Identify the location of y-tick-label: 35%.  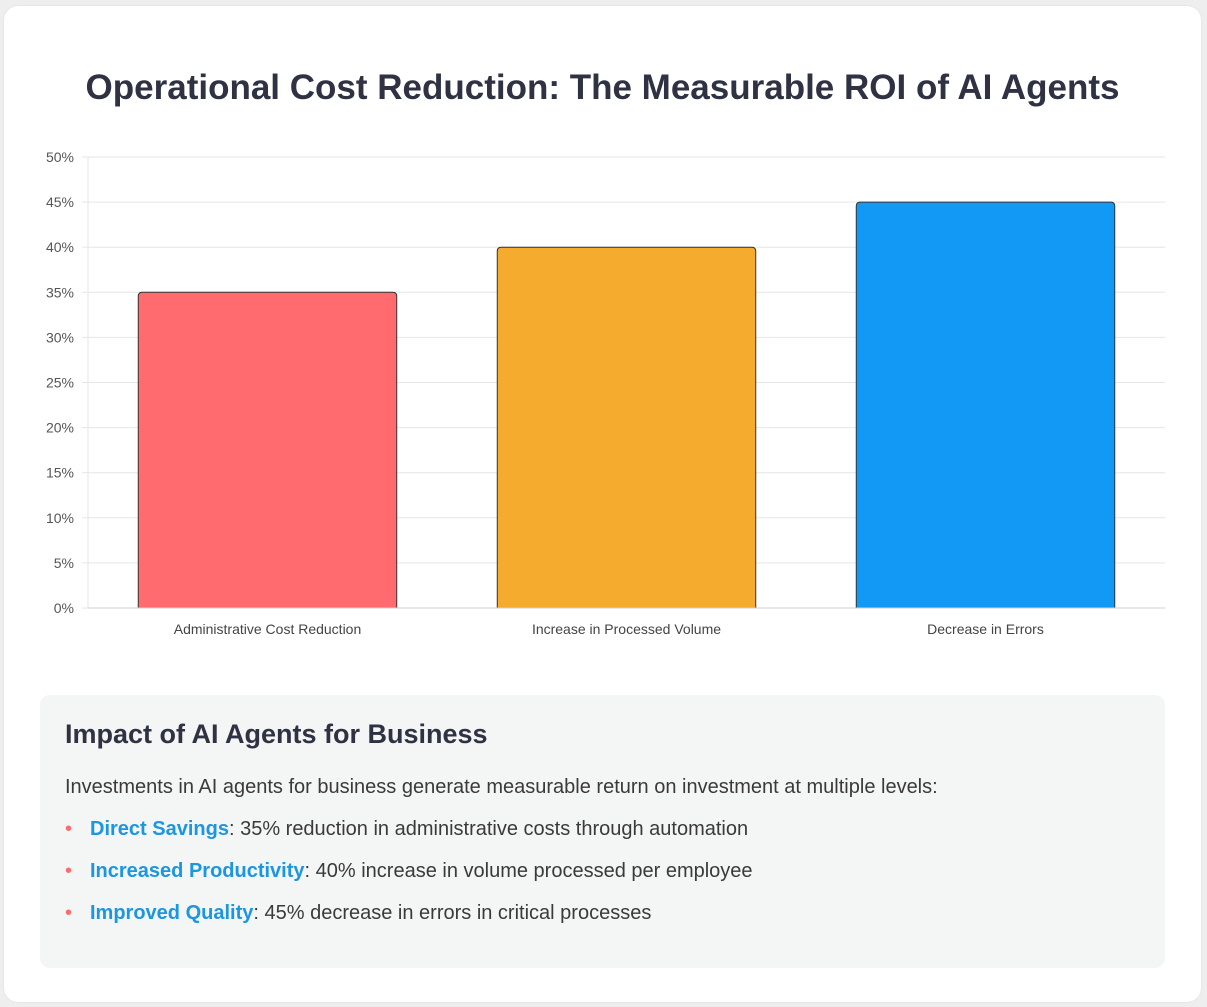
(60, 292).